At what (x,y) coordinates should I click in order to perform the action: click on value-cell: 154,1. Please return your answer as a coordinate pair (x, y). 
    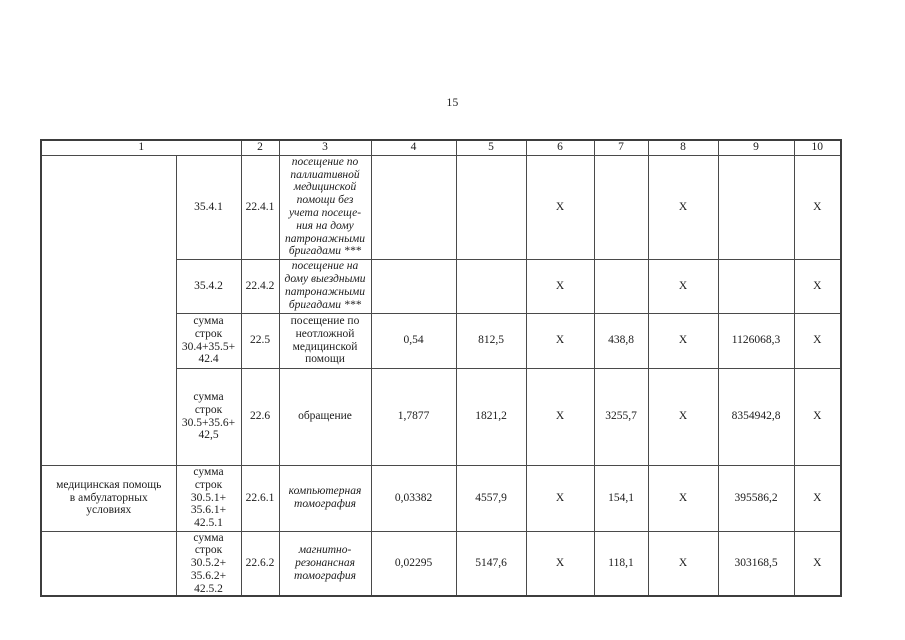
    Looking at the image, I should click on (621, 498).